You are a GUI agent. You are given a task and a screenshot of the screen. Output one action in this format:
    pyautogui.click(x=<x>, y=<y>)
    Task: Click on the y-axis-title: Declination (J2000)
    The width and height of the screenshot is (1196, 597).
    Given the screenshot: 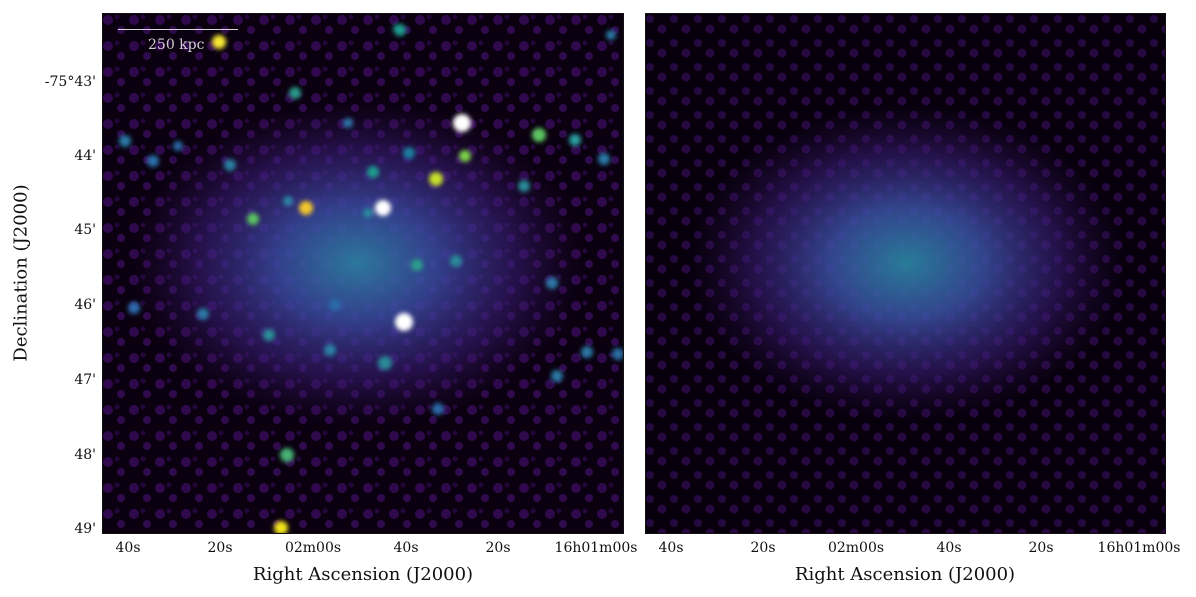 What is the action you would take?
    pyautogui.click(x=21, y=273)
    